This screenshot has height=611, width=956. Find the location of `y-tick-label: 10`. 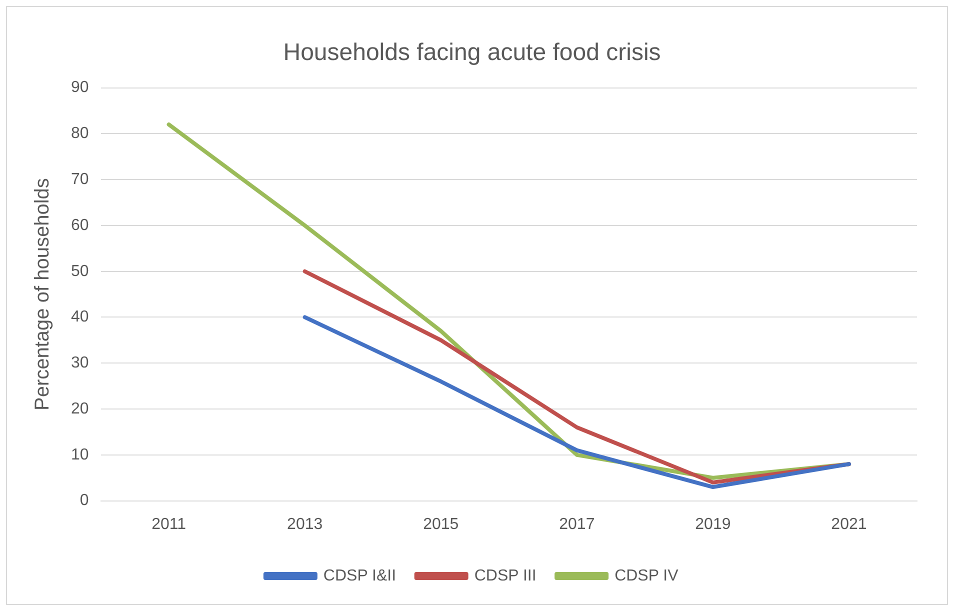

y-tick-label: 10 is located at coordinates (80, 455).